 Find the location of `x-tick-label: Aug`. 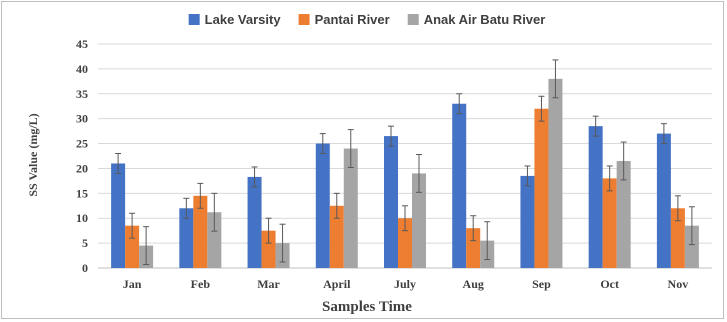

x-tick-label: Aug is located at coordinates (473, 284).